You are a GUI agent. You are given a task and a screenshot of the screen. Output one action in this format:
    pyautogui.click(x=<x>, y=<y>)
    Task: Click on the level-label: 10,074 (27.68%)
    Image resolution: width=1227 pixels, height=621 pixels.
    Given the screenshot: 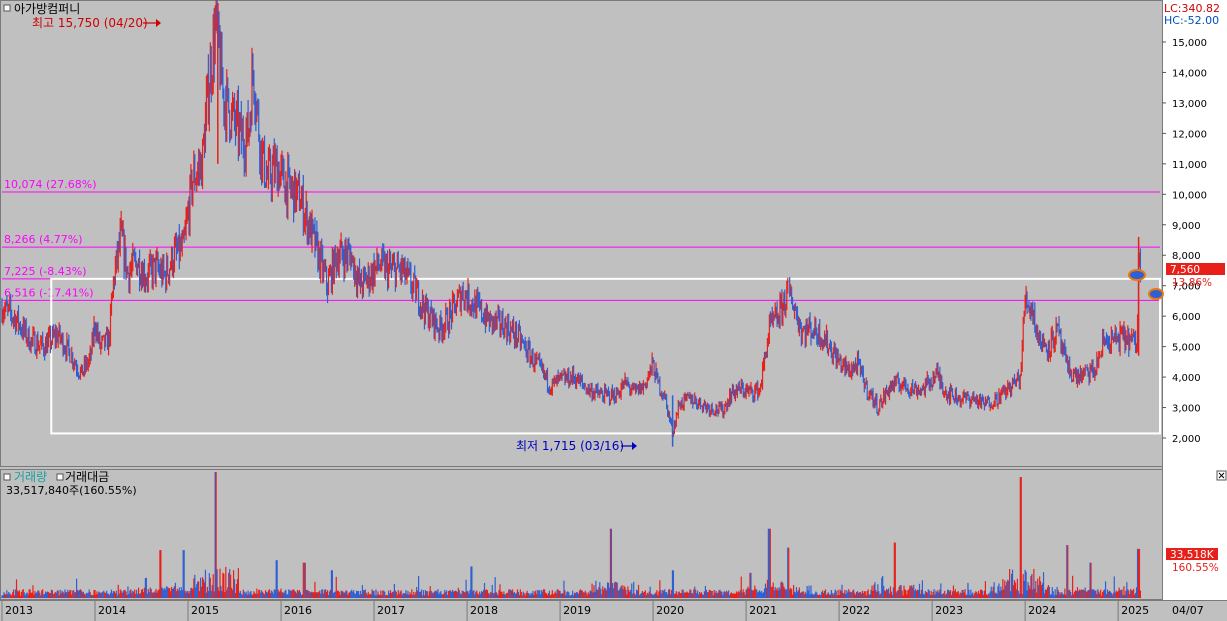 What is the action you would take?
    pyautogui.click(x=50, y=184)
    